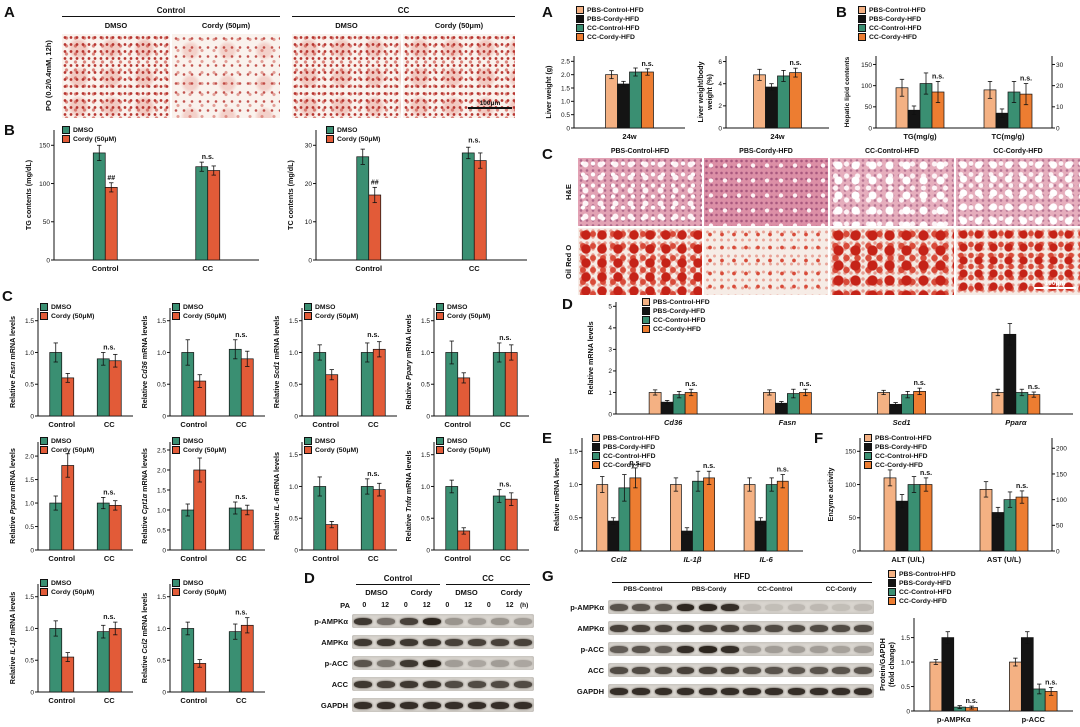 The height and width of the screenshot is (727, 1080). I want to click on panel-label-right-f: F, so click(819, 438).